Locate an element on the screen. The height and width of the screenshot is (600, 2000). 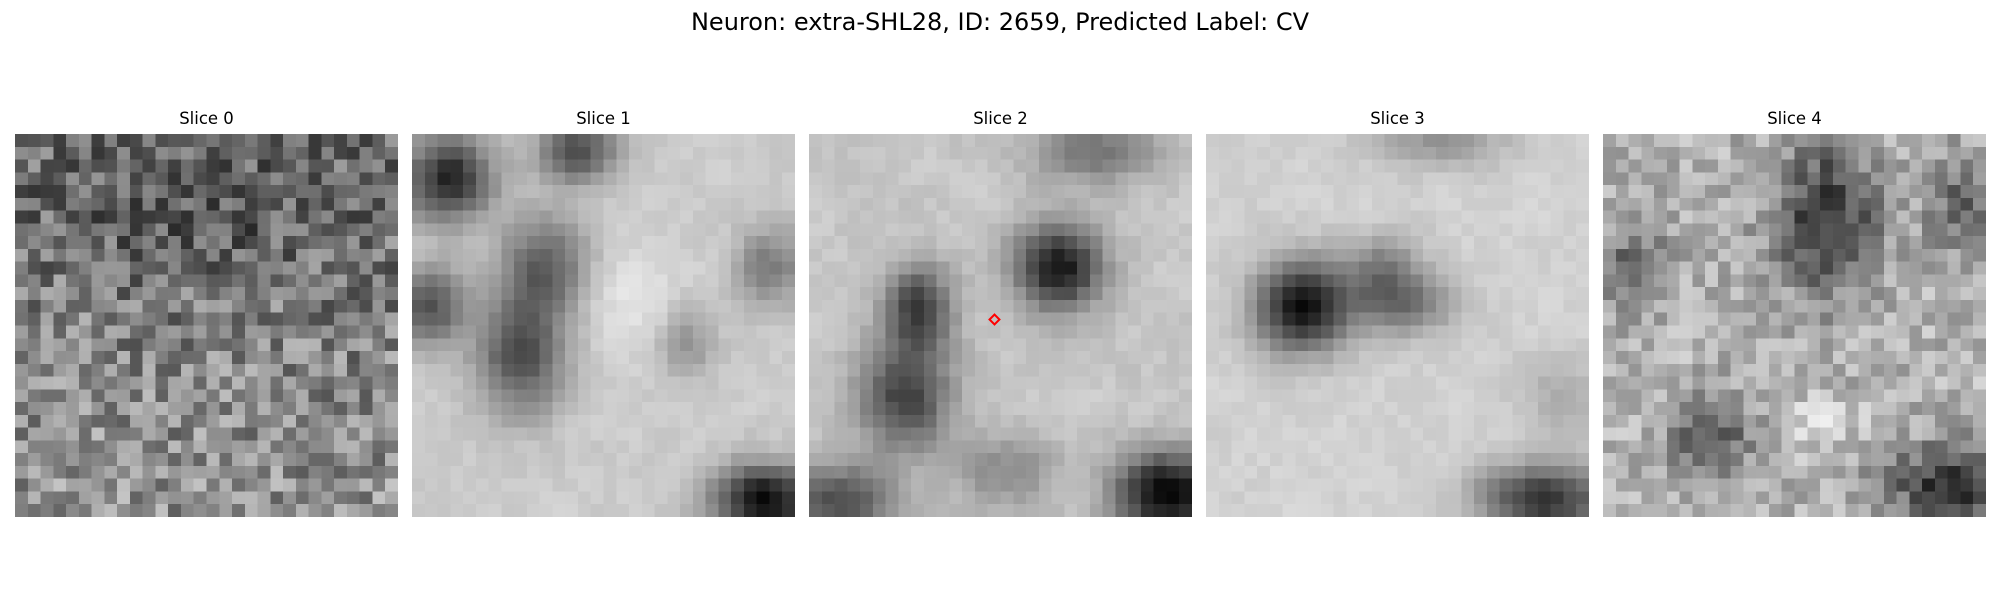
slice-title-4: Slice 4 is located at coordinates (1794, 118).